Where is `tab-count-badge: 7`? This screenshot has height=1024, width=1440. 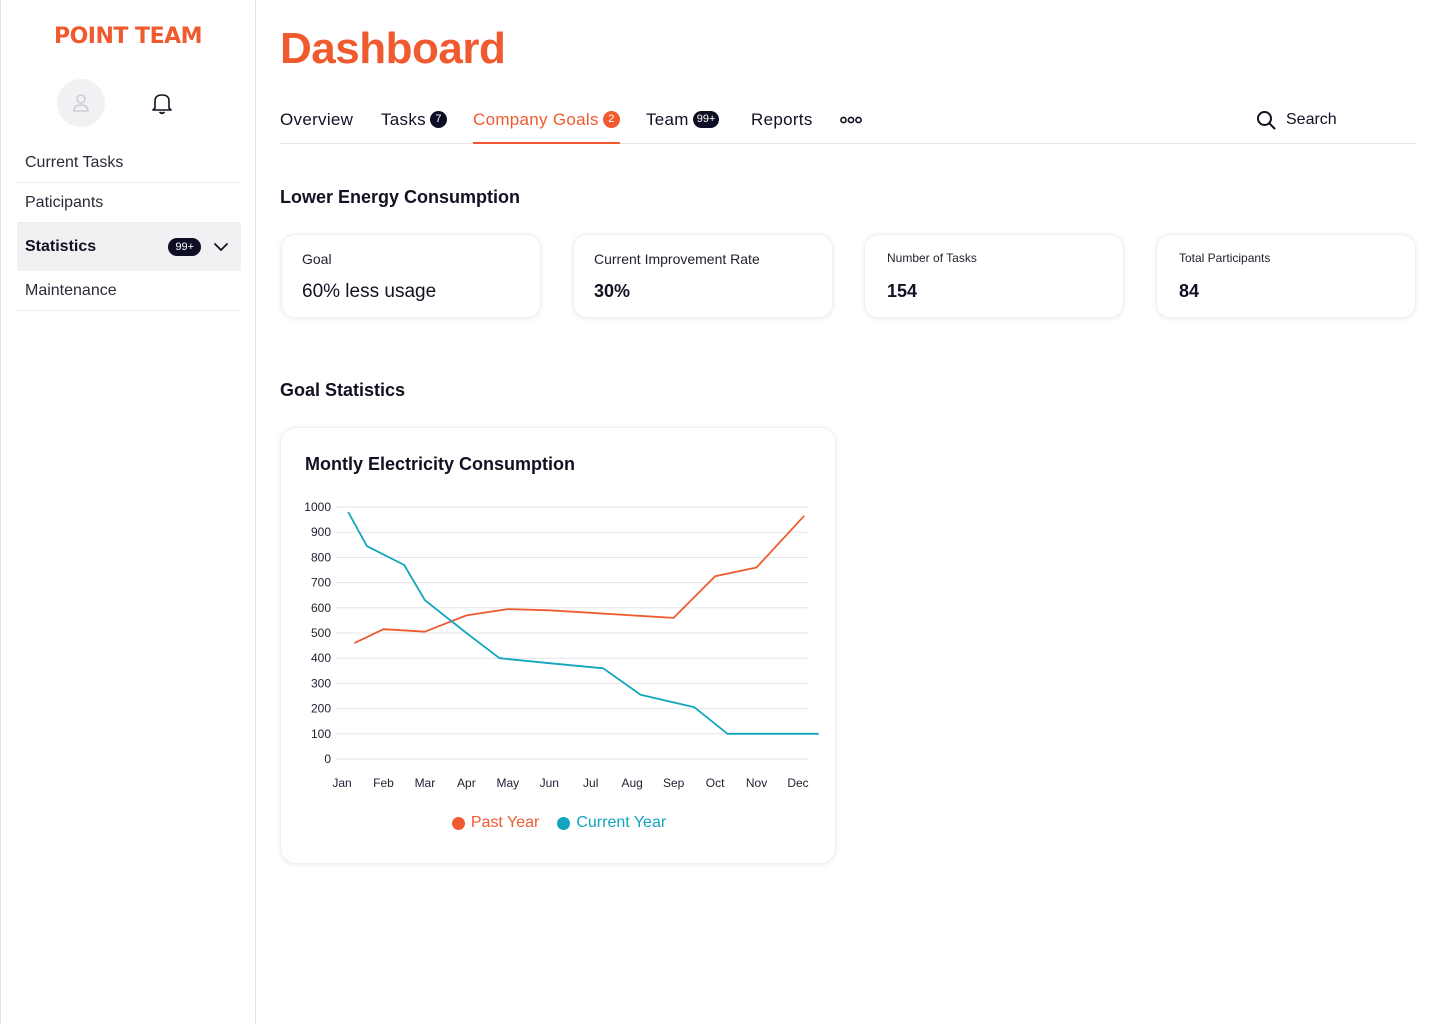 tab-count-badge: 7 is located at coordinates (438, 119).